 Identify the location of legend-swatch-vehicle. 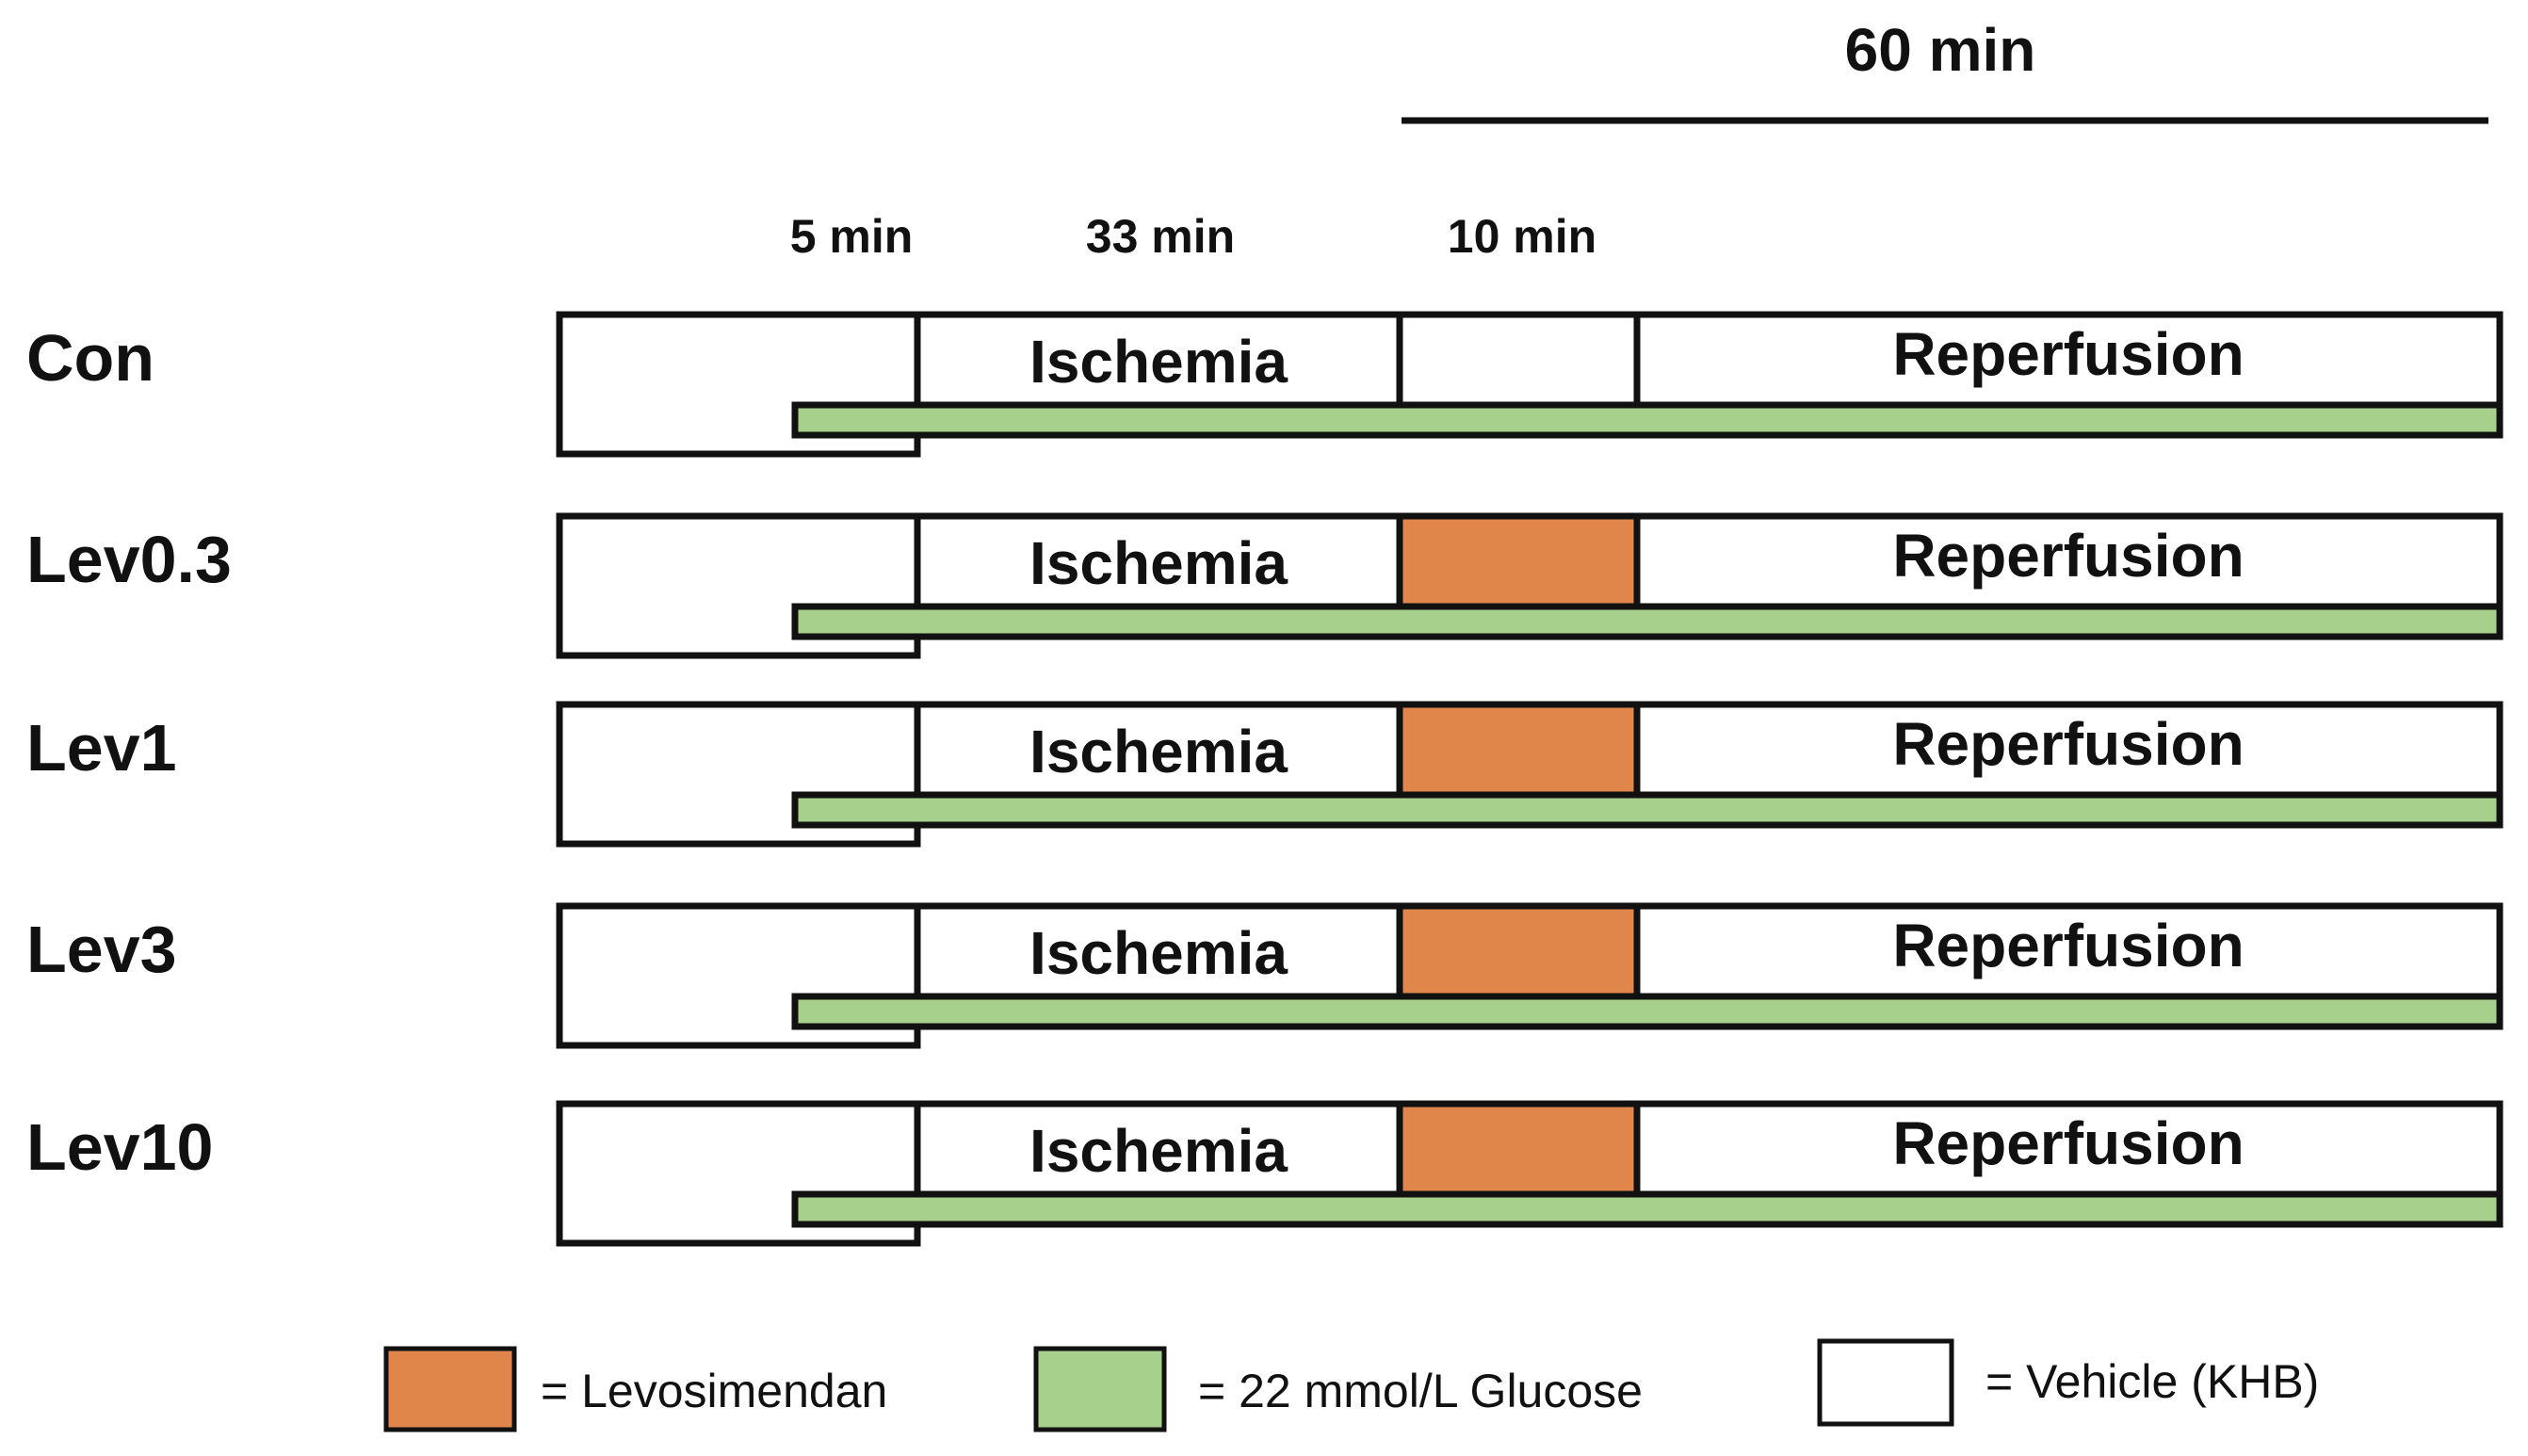
(1886, 1382).